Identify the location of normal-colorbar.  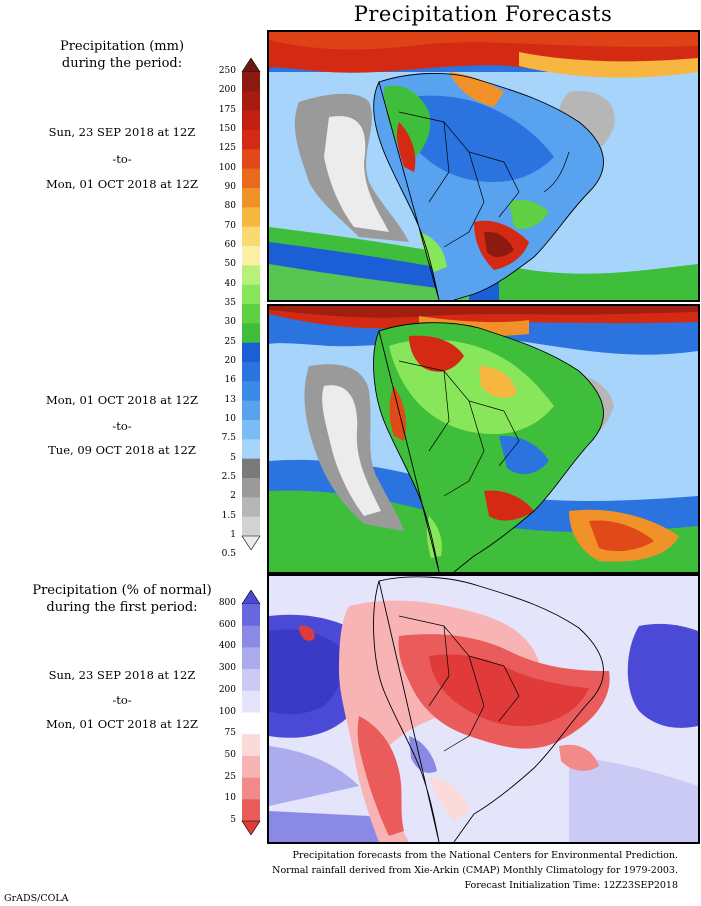
(251, 712).